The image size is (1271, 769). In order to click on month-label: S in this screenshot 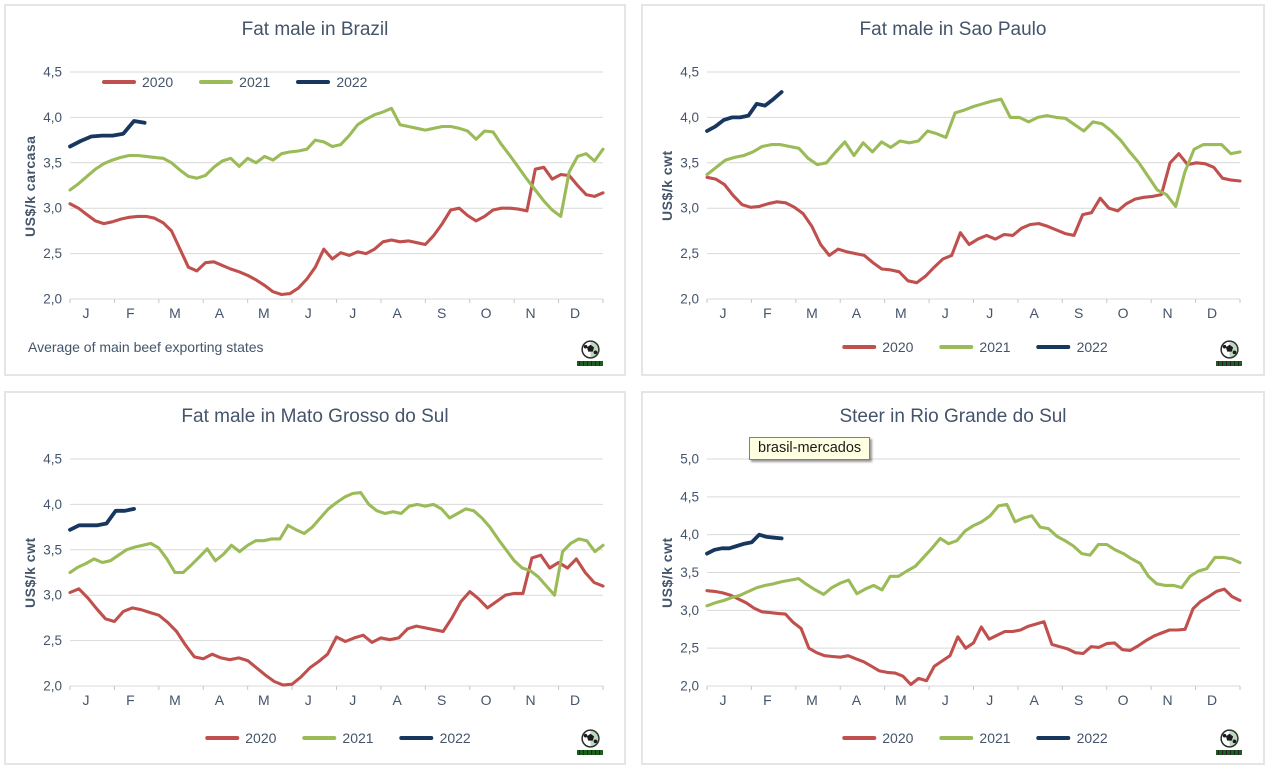, I will do `click(441, 700)`.